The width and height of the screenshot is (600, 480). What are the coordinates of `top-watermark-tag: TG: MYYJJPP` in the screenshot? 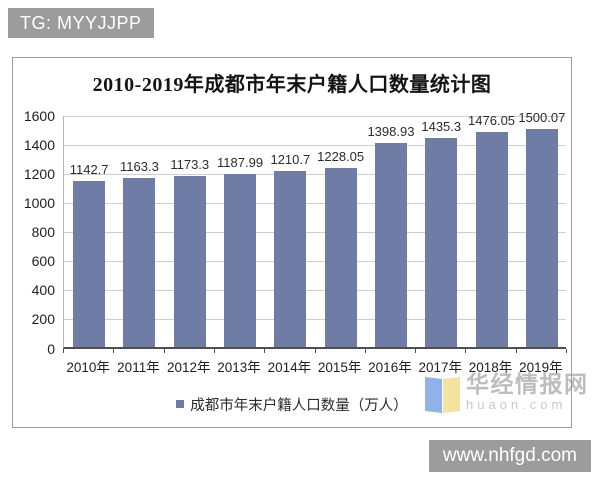 It's located at (81, 23).